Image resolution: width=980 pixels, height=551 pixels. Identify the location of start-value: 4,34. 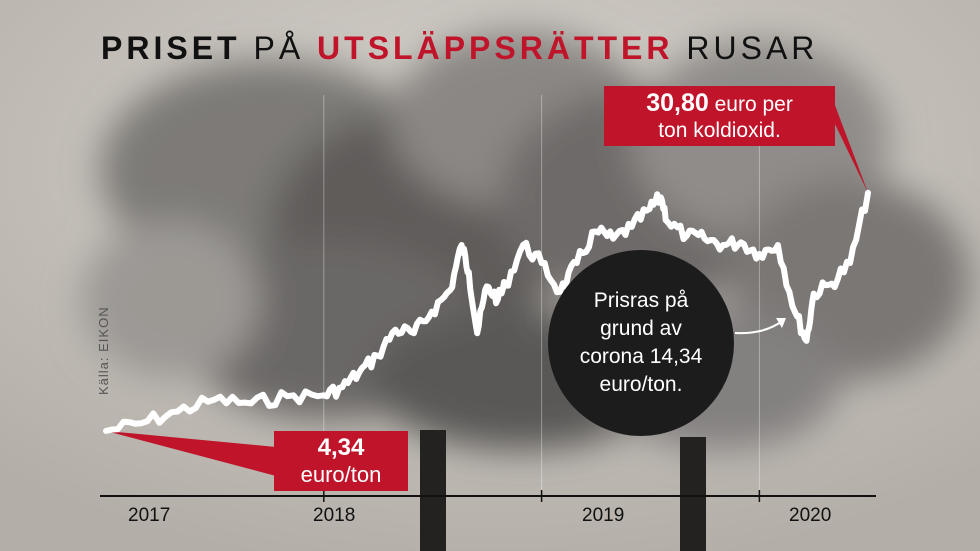
(341, 447).